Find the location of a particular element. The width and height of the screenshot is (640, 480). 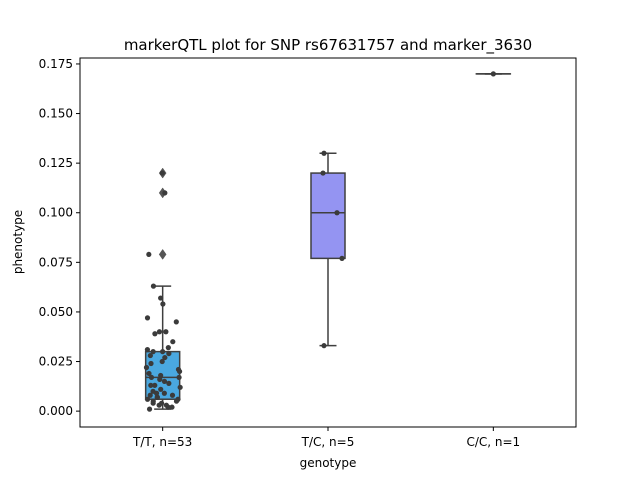

y-axis-label: phenotype is located at coordinates (18, 242).